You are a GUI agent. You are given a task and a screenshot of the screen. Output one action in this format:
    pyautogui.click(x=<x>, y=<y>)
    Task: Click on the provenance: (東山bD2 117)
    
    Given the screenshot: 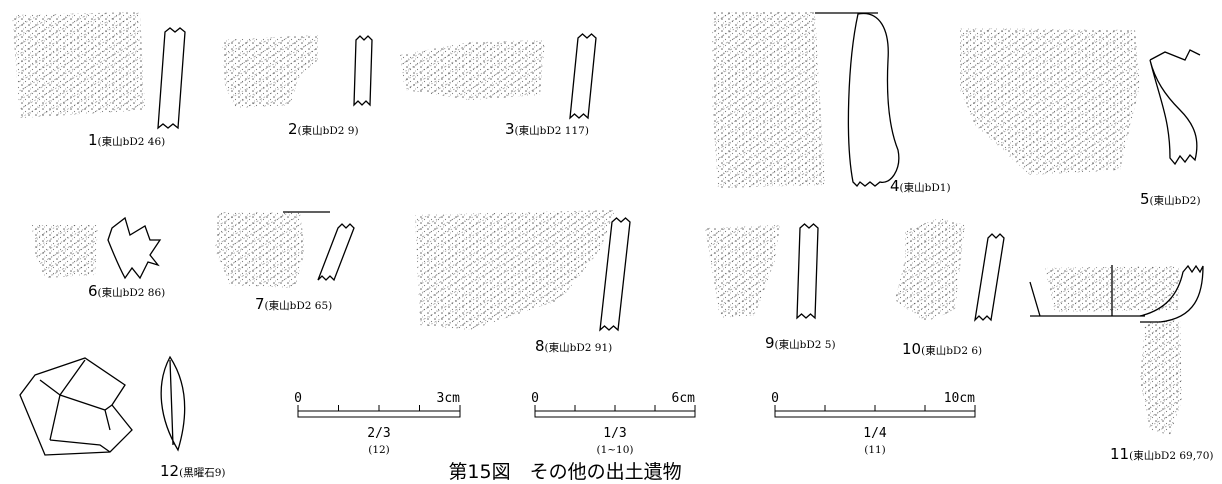 What is the action you would take?
    pyautogui.click(x=552, y=130)
    